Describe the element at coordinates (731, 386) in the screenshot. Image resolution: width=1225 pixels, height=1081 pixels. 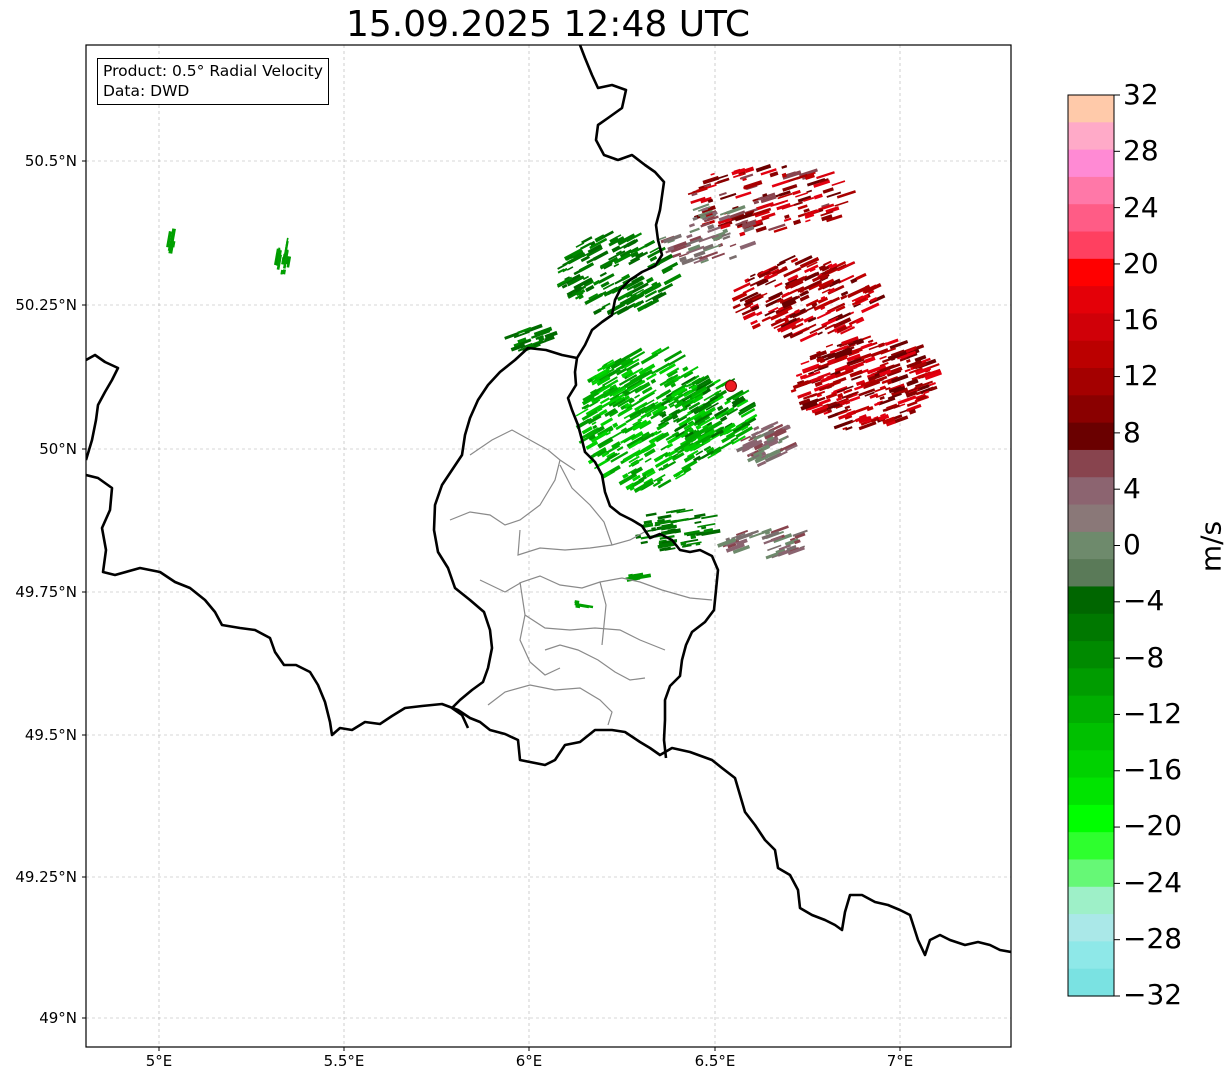
I see `radar-site-marker` at that location.